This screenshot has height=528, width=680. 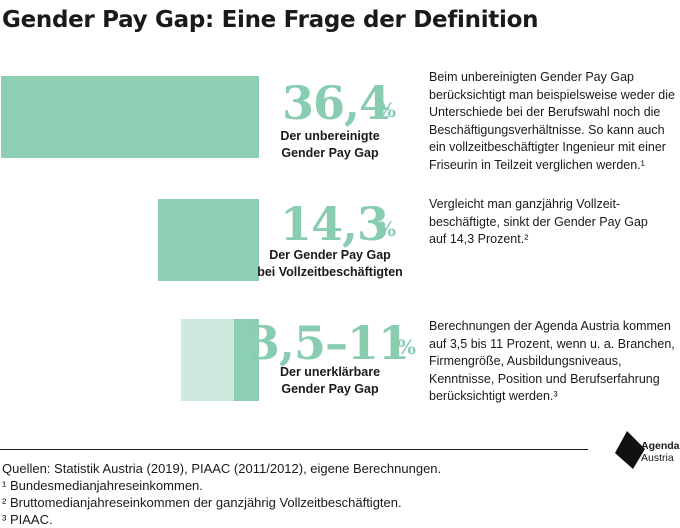 What do you see at coordinates (531, 77) in the screenshot?
I see `description-line: Beim unbereinigten Gender Pay Gap` at bounding box center [531, 77].